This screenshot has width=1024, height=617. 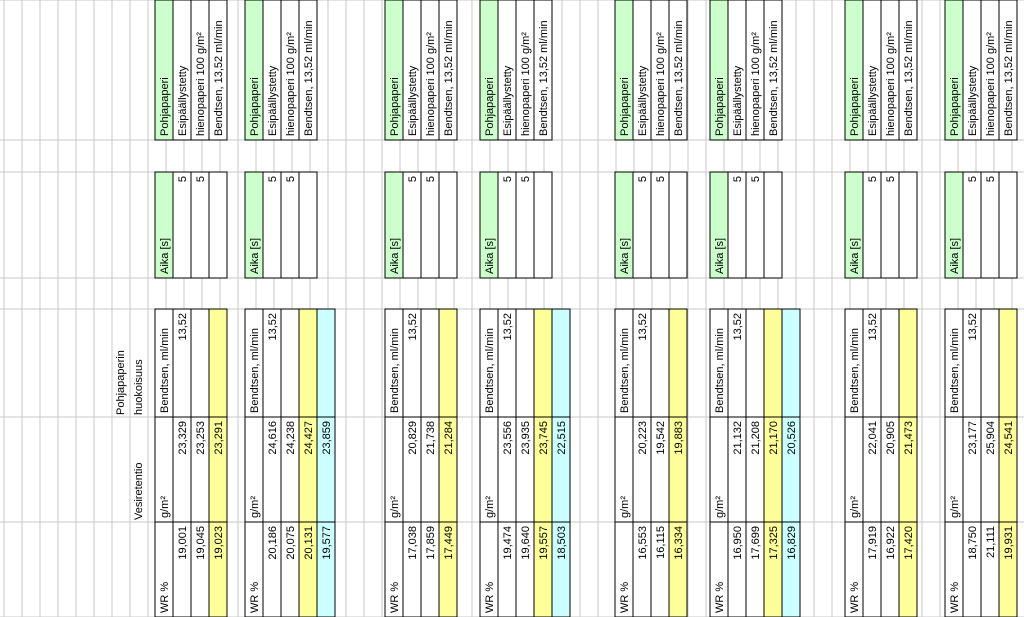 What do you see at coordinates (183, 438) in the screenshot?
I see `gsm-value: 23,329` at bounding box center [183, 438].